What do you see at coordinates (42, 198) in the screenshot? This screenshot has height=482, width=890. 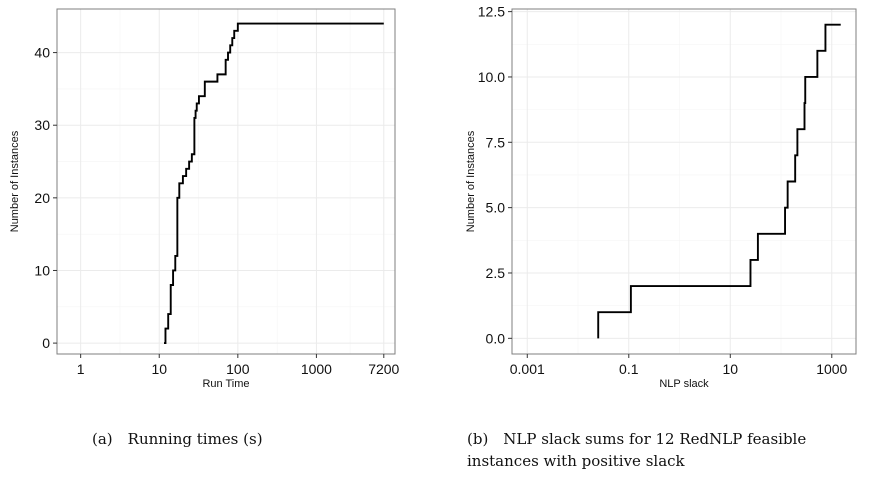 I see `y-tick-label: 20` at bounding box center [42, 198].